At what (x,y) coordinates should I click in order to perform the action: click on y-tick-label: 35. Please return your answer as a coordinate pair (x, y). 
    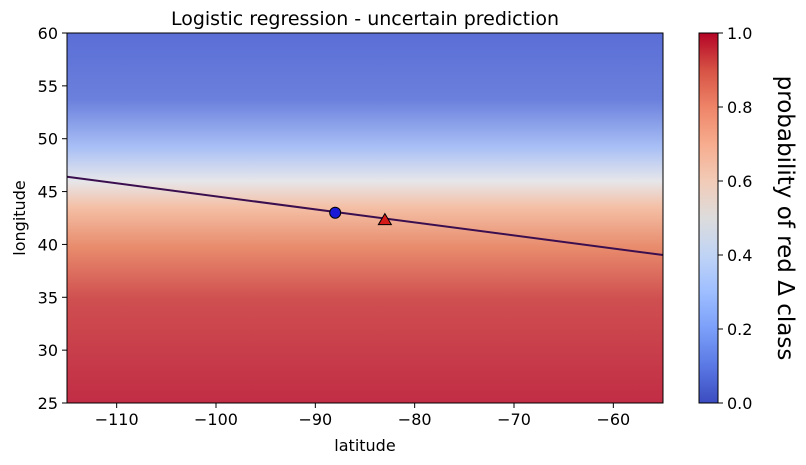
    Looking at the image, I should click on (48, 297).